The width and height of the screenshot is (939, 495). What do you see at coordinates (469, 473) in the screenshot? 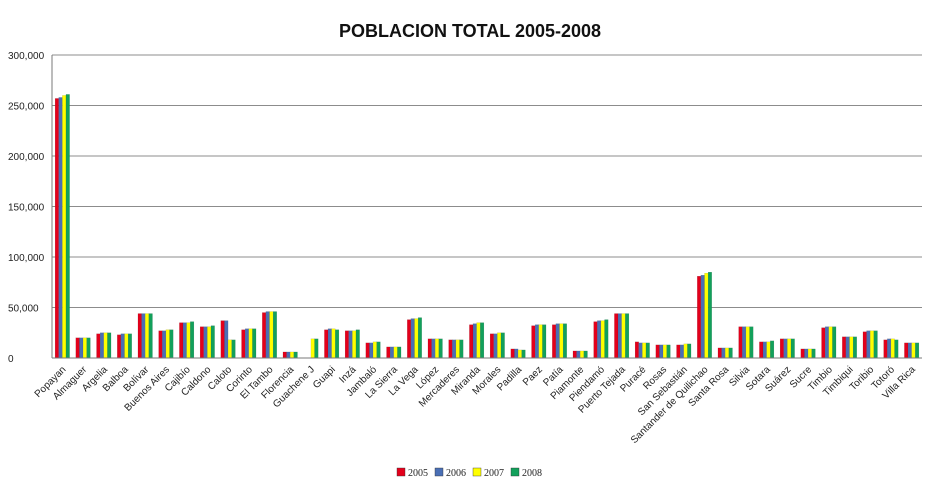
I see `legend: 2005 2006 2007 2008` at bounding box center [469, 473].